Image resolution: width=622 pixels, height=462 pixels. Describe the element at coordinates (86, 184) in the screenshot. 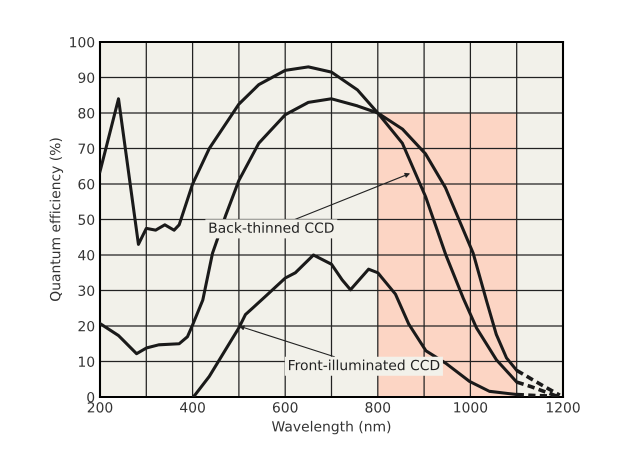

I see `y-tick-label: 60` at that location.